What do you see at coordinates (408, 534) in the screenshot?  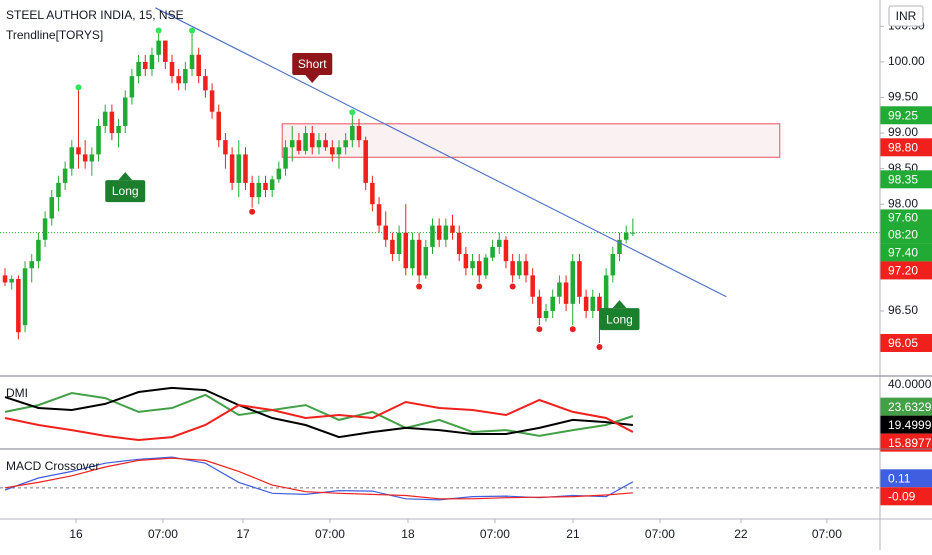 I see `x-tick-label: 18` at bounding box center [408, 534].